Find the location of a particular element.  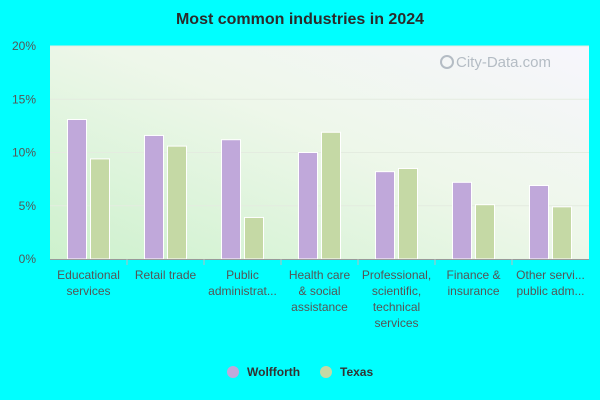

x-category-line: Health care is located at coordinates (320, 275).